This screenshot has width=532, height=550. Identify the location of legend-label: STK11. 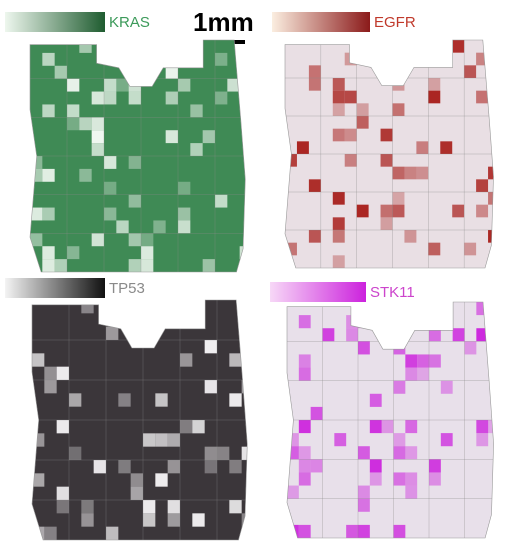
(392, 292).